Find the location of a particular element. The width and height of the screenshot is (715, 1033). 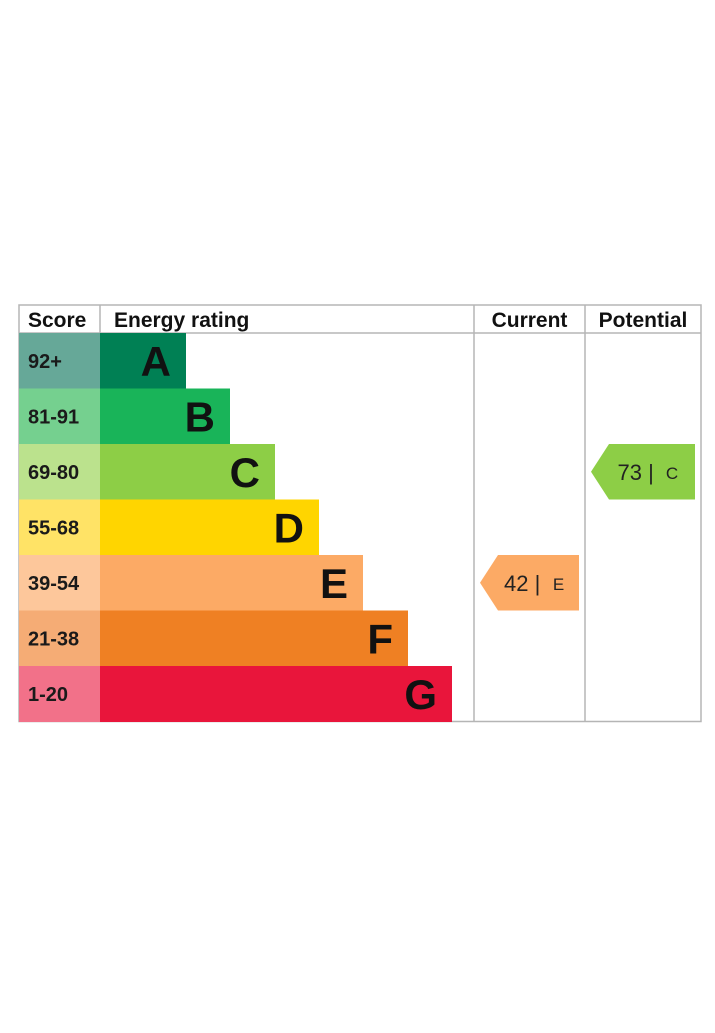

score-cell-a is located at coordinates (59, 361).